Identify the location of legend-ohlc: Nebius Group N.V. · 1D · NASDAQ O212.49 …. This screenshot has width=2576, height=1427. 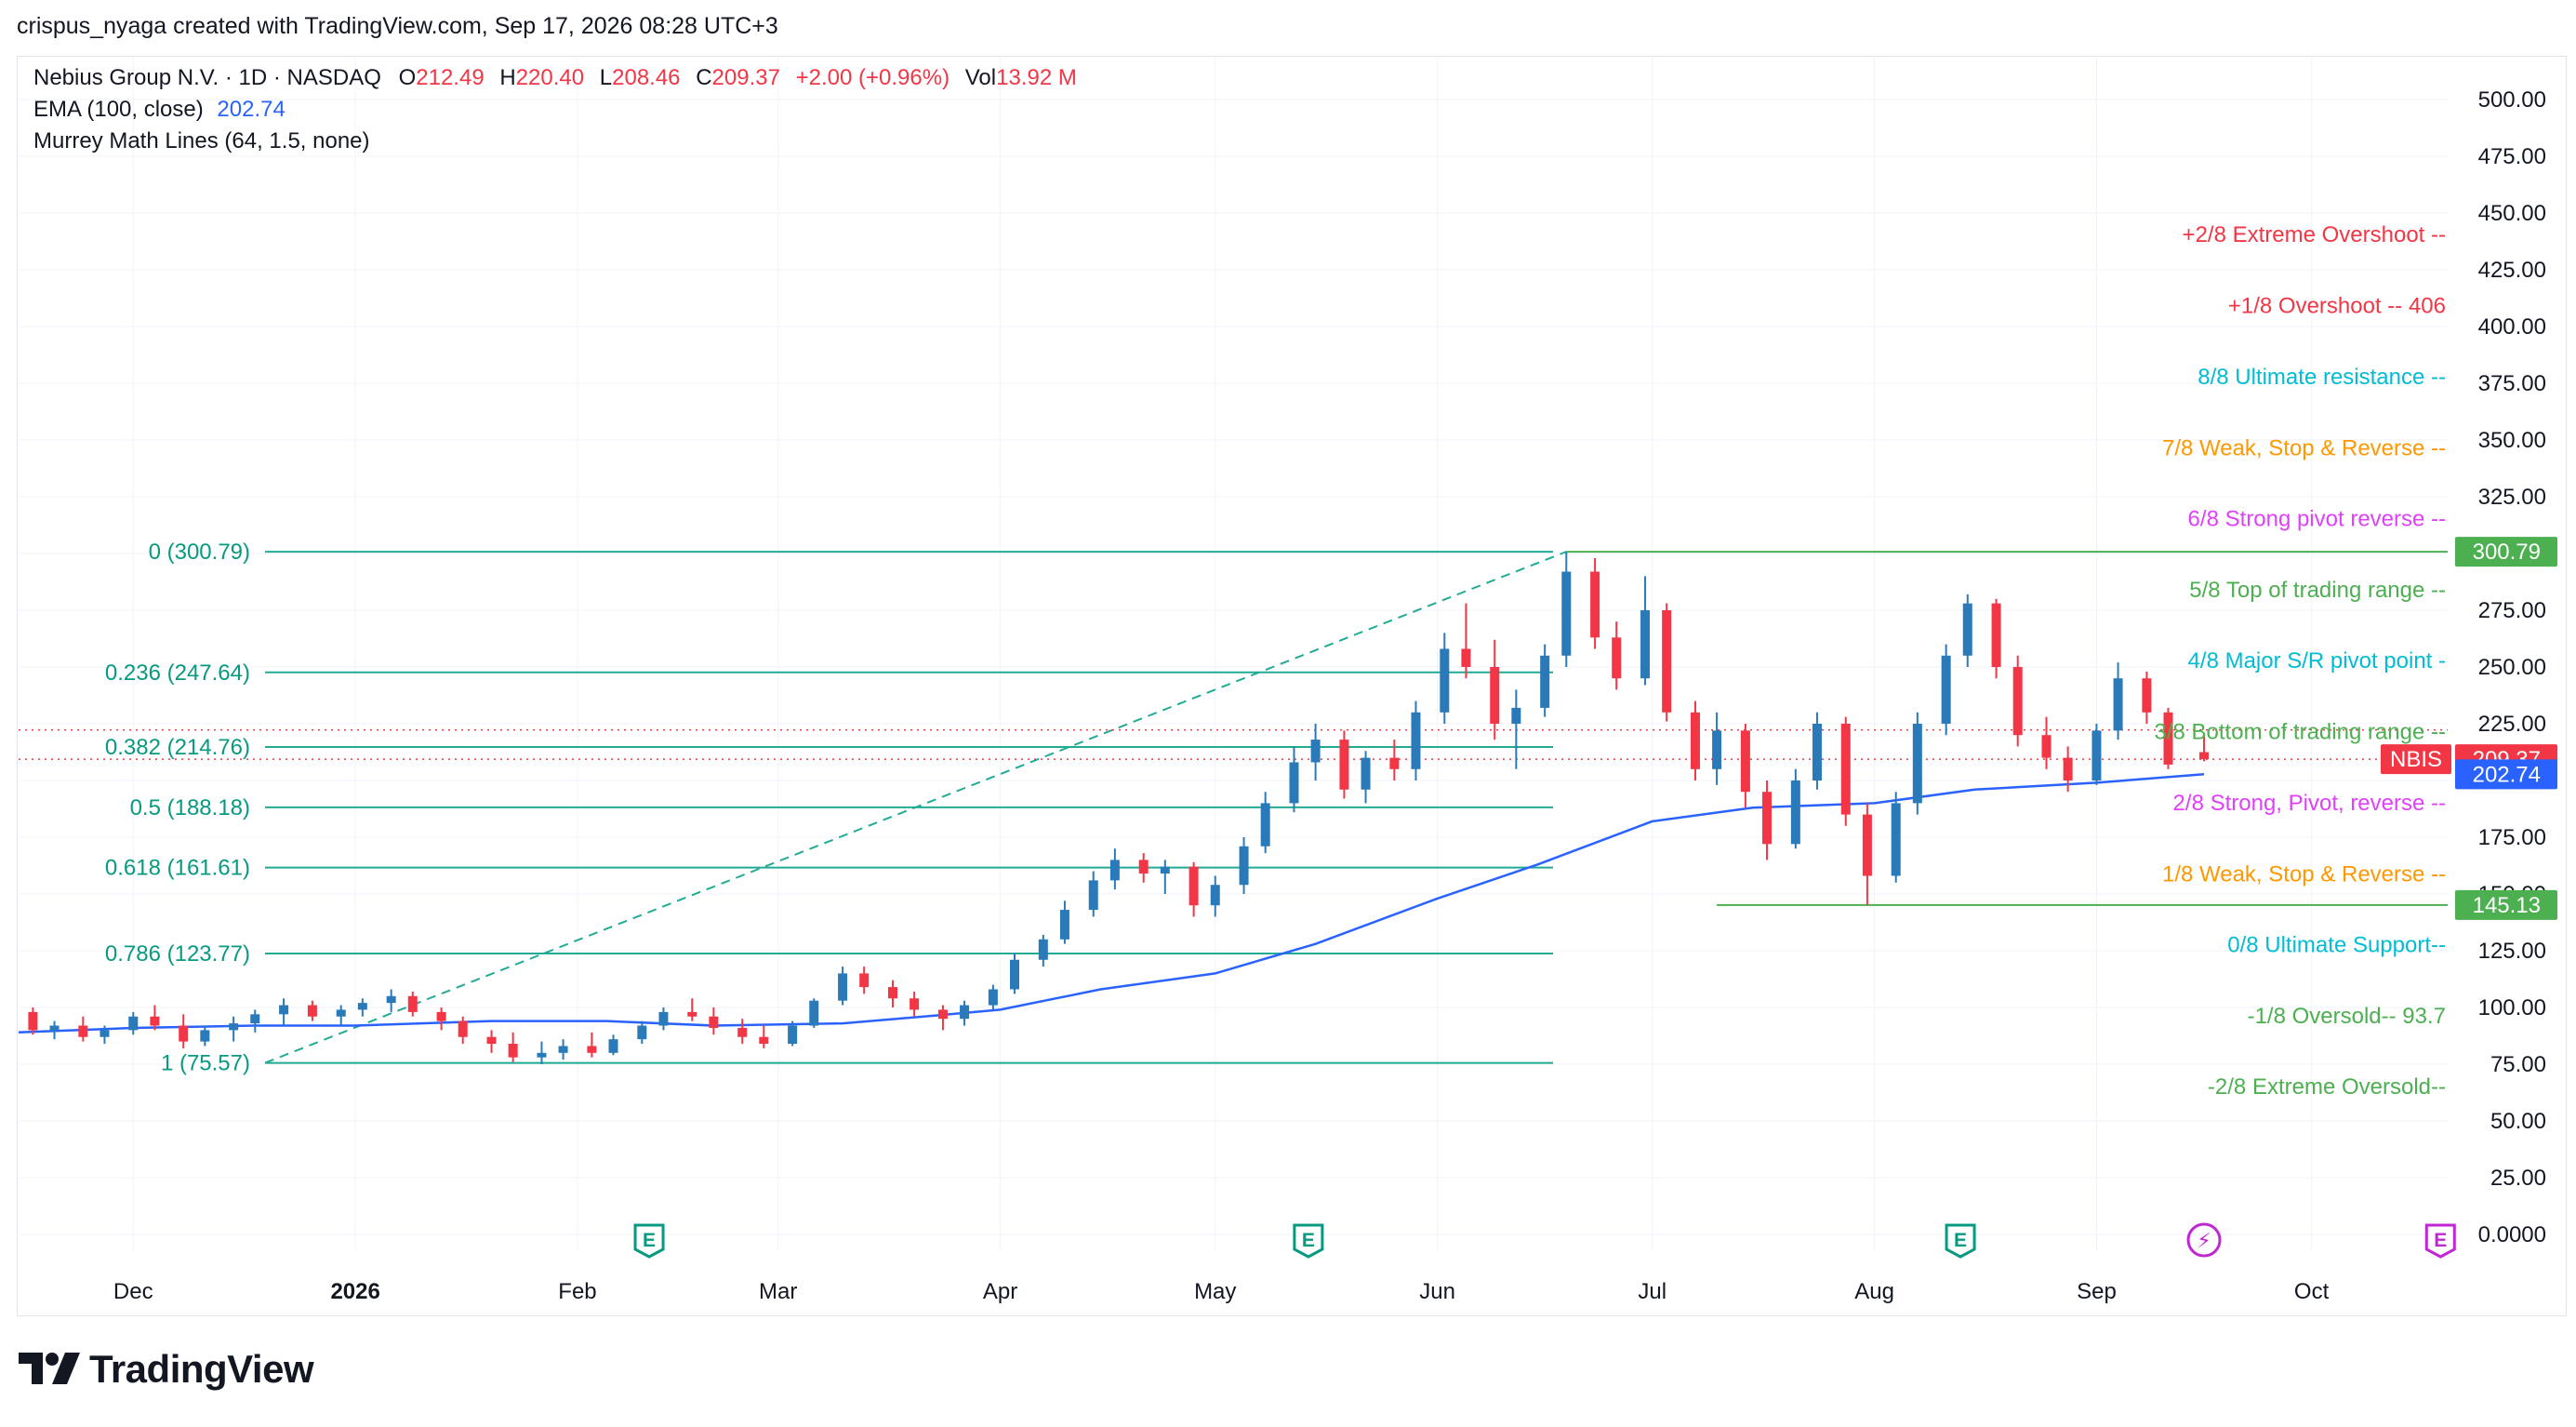
(555, 78).